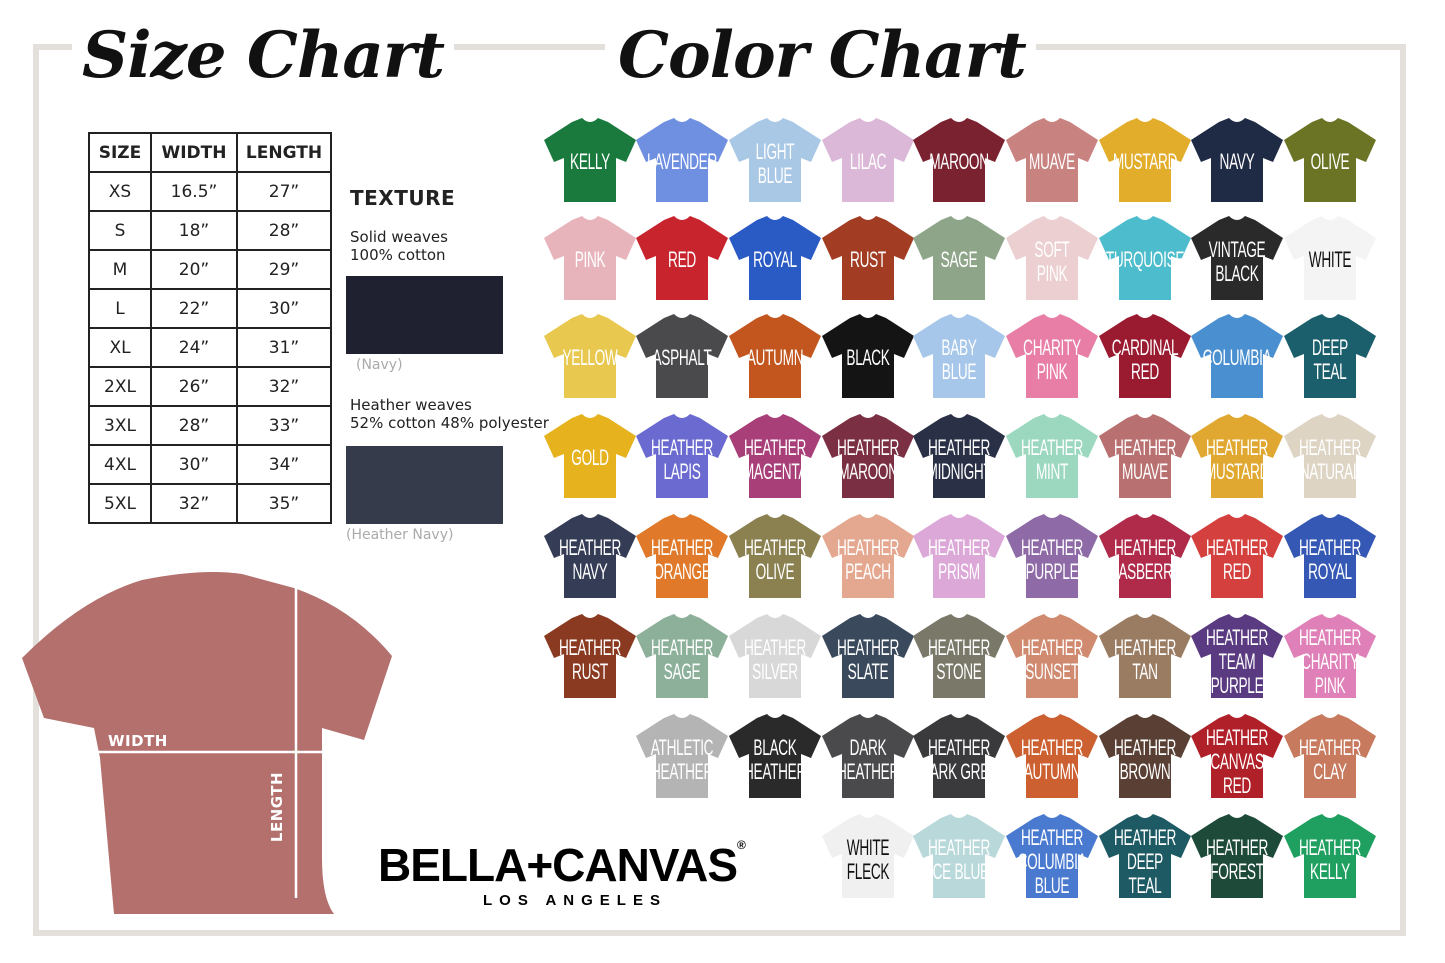  What do you see at coordinates (959, 571) in the screenshot?
I see `color-name-line: PRISM` at bounding box center [959, 571].